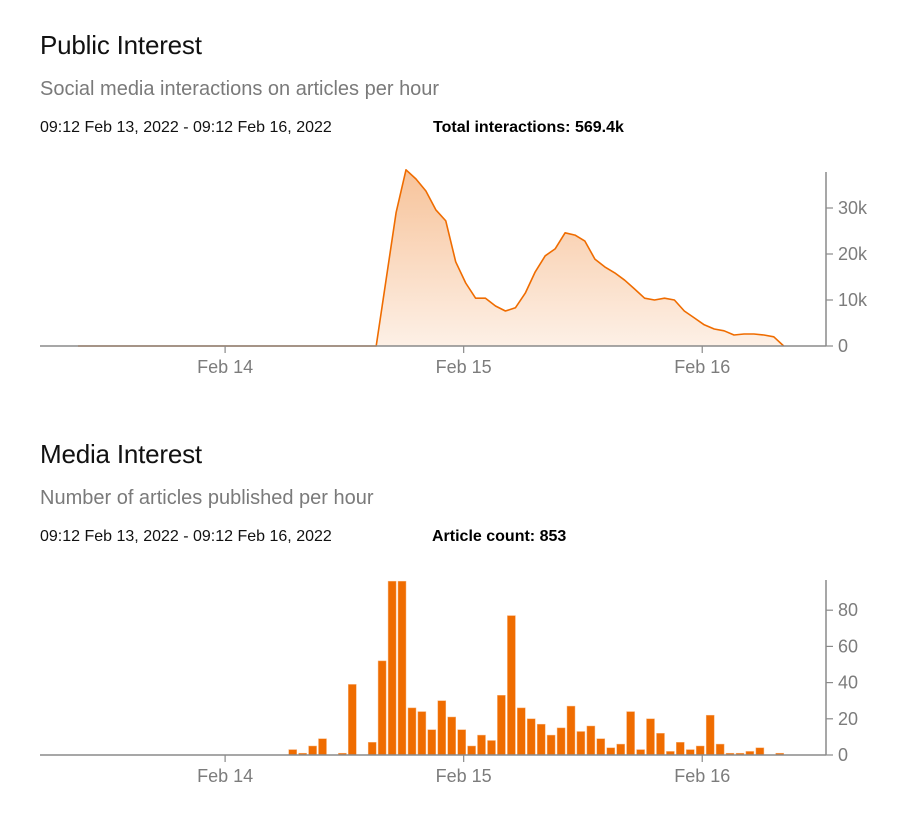  What do you see at coordinates (848, 683) in the screenshot?
I see `y-tick-label: 40` at bounding box center [848, 683].